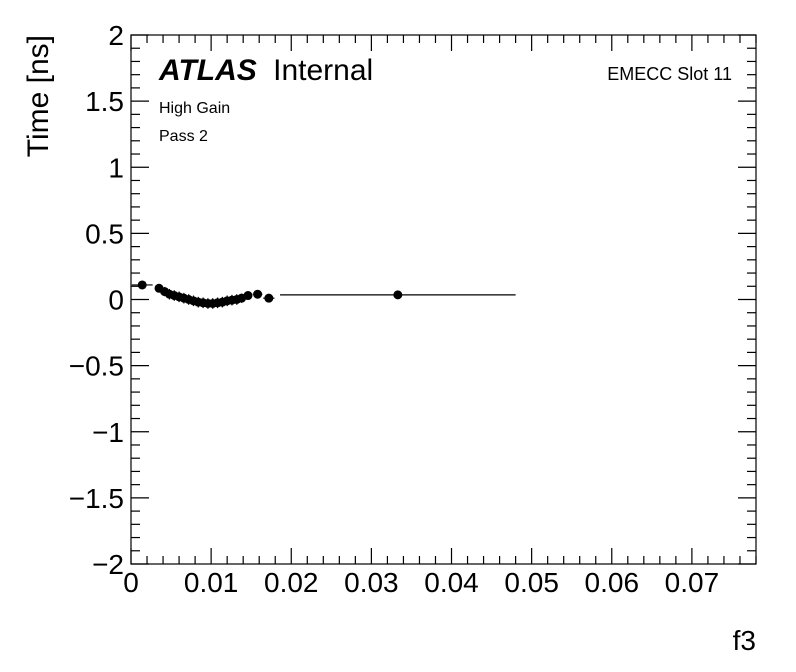 Image resolution: width=796 pixels, height=672 pixels. Describe the element at coordinates (291, 582) in the screenshot. I see `x-tick-label: 0.02` at that location.